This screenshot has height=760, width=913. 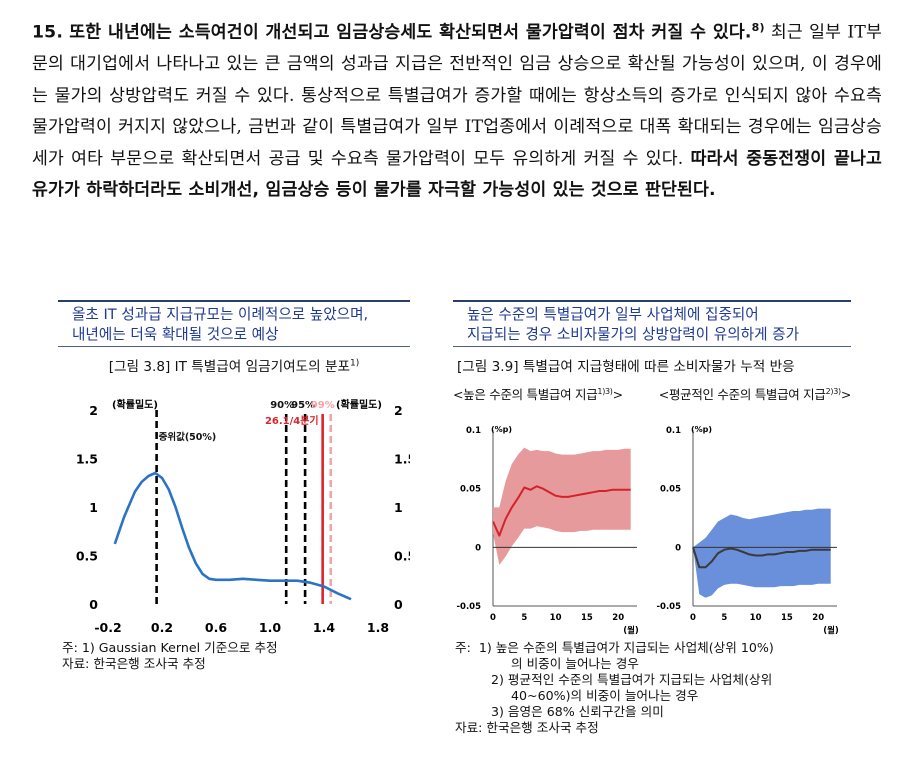 What do you see at coordinates (463, 647) in the screenshot?
I see `note-prefix: 주:` at bounding box center [463, 647].